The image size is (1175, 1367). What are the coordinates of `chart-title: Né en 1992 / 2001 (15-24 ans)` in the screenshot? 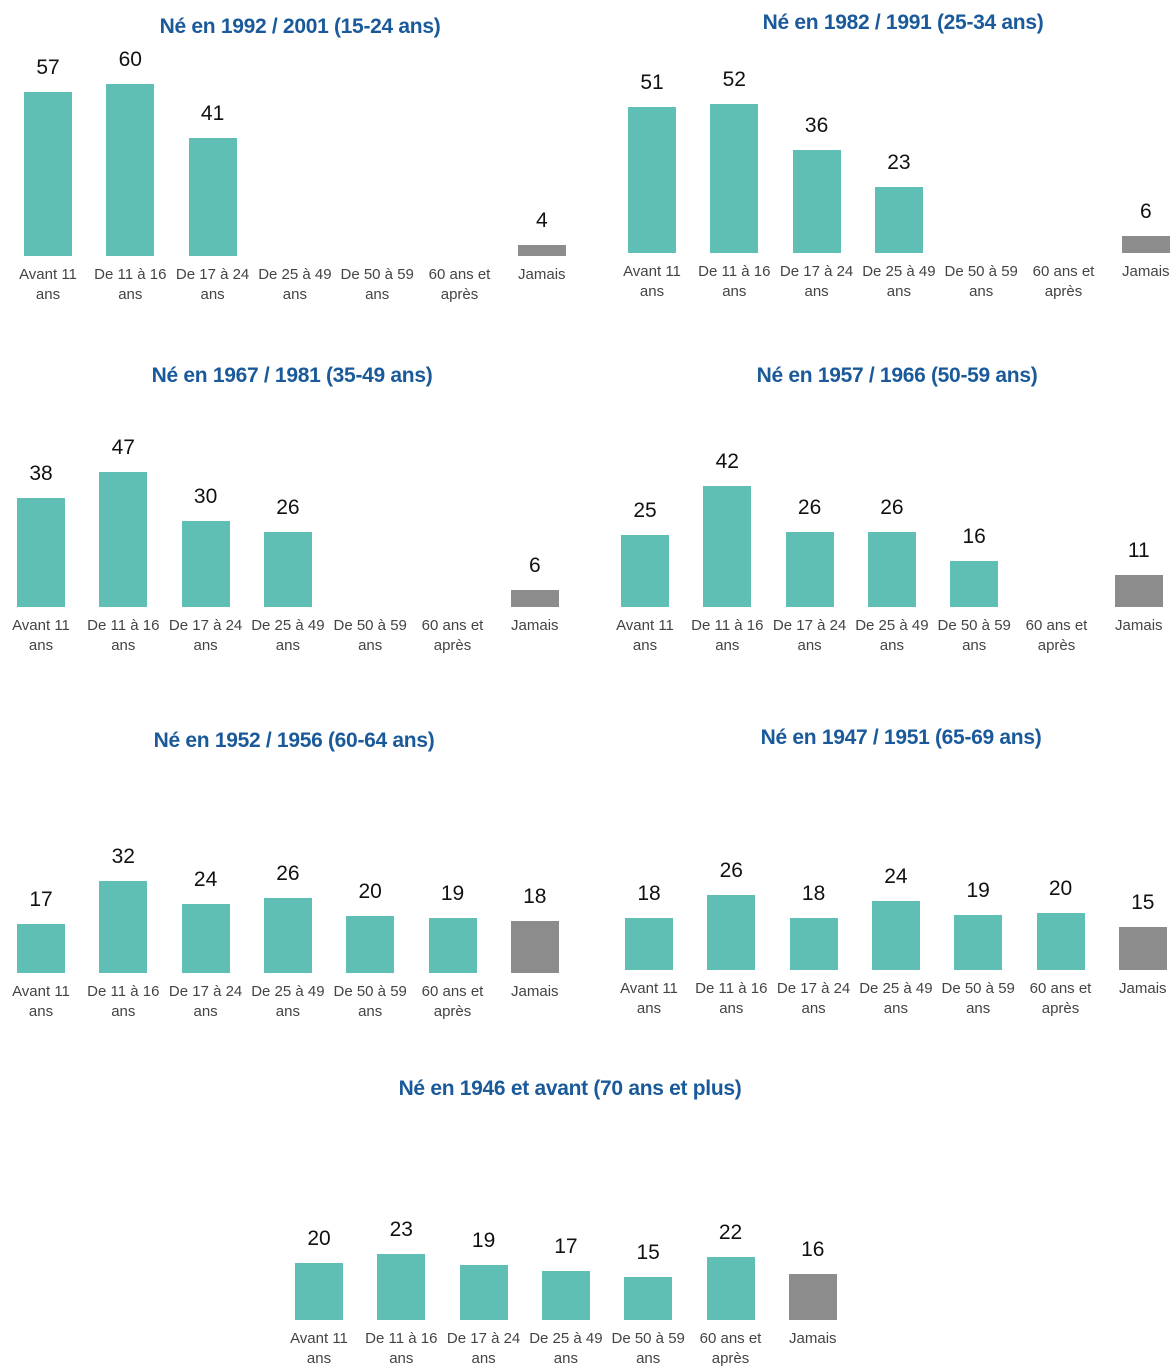 It's located at (300, 26).